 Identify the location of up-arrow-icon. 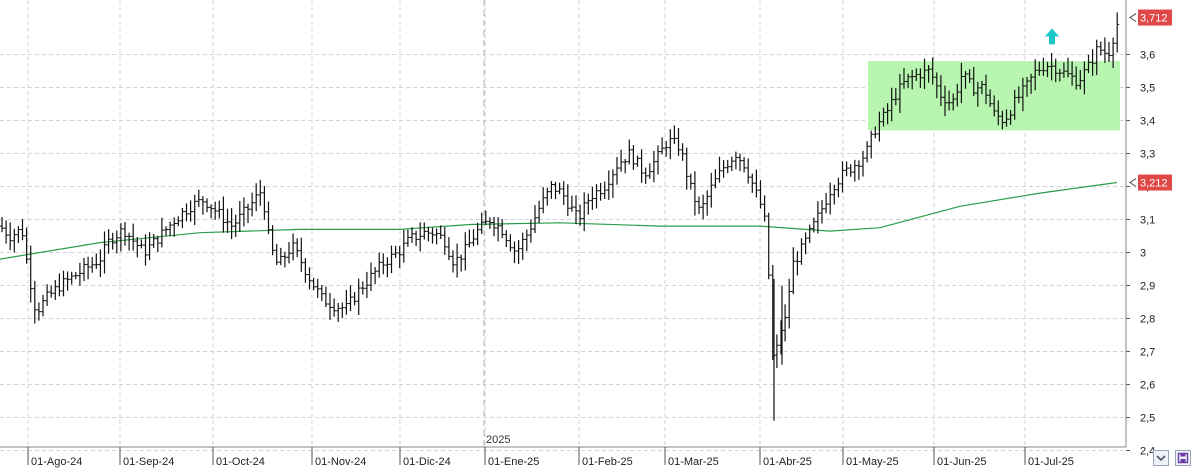
(1052, 36).